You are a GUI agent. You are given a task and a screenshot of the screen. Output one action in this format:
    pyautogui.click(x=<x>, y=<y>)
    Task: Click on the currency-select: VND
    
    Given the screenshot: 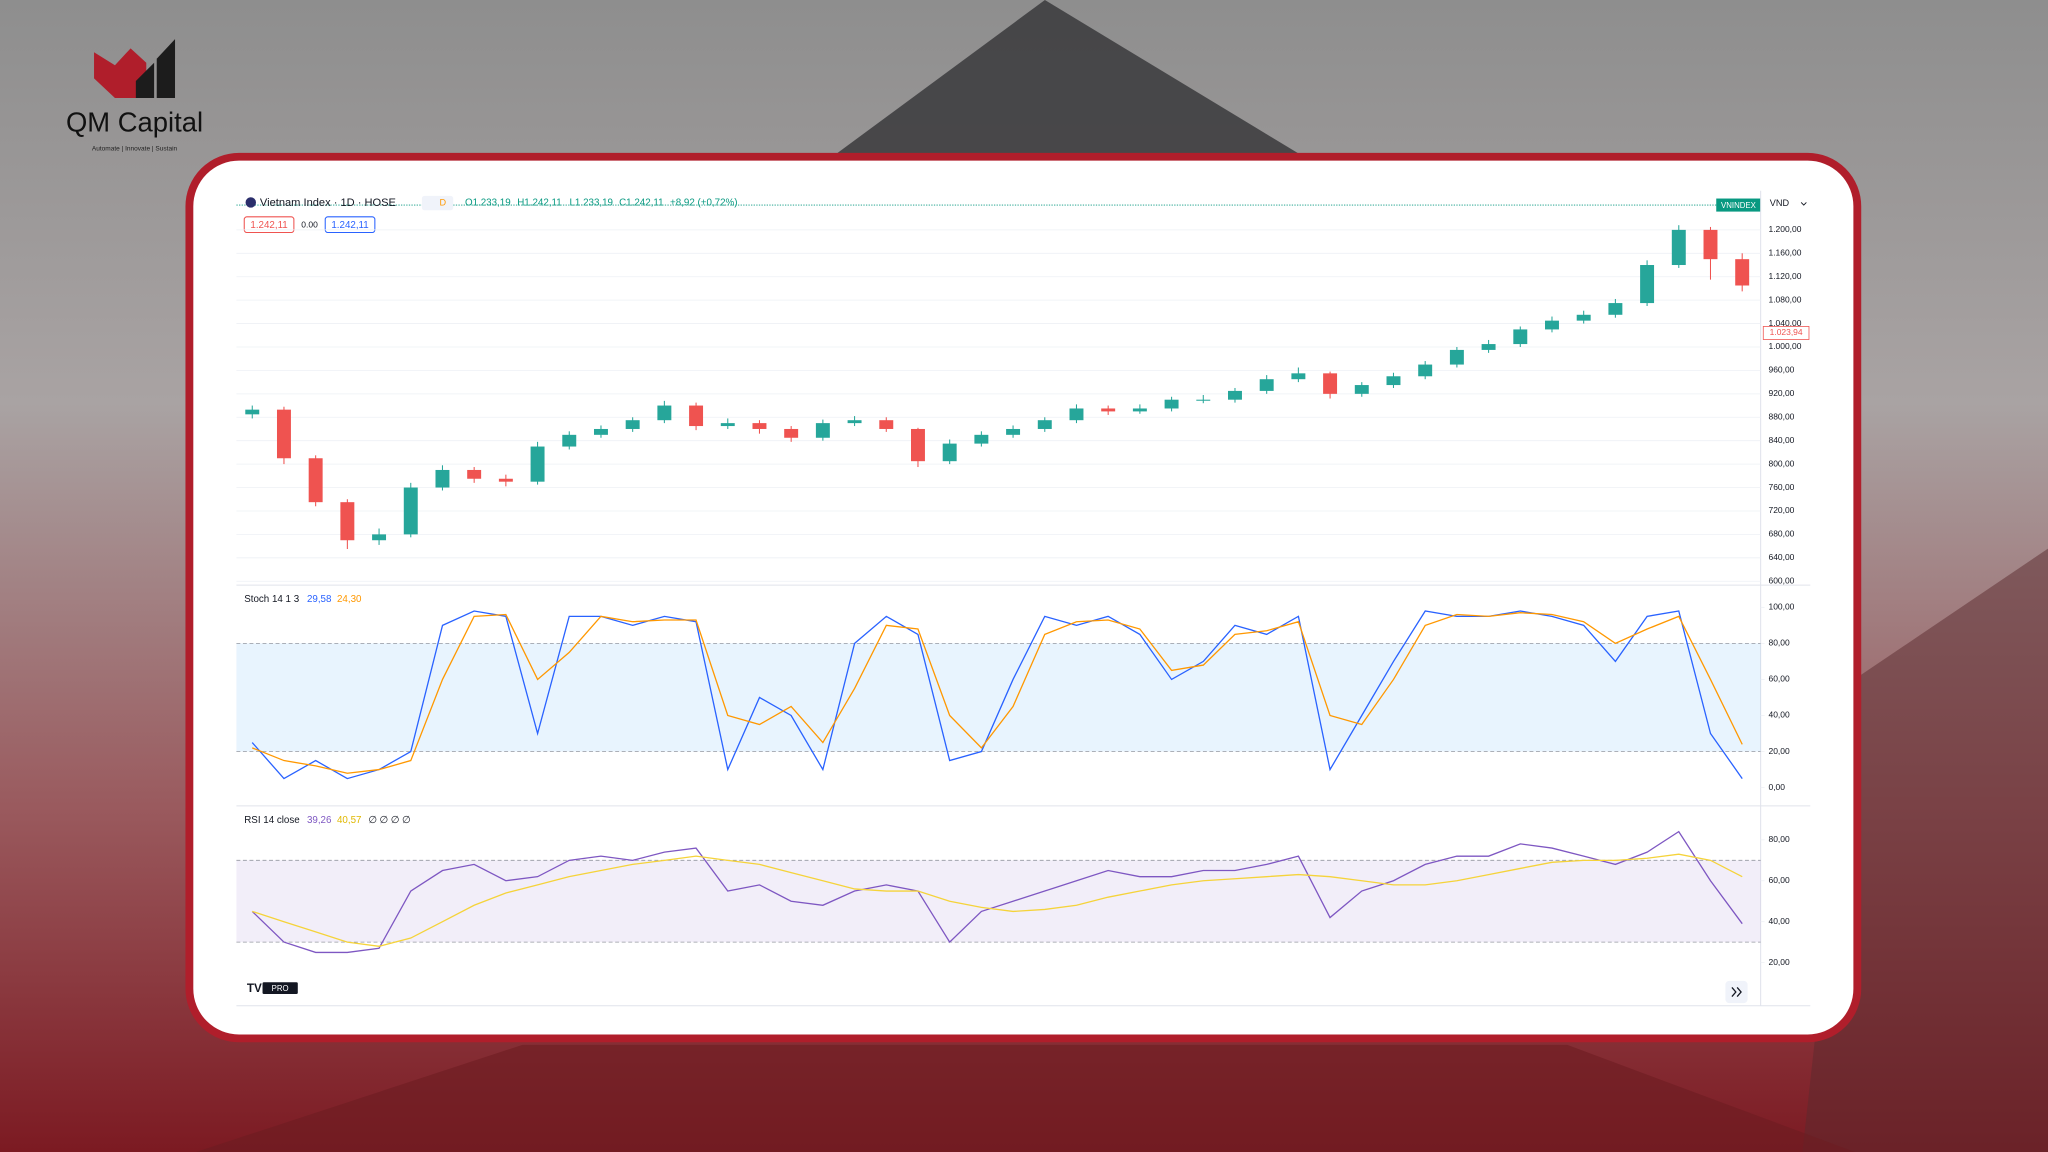 What is the action you would take?
    pyautogui.click(x=1780, y=203)
    